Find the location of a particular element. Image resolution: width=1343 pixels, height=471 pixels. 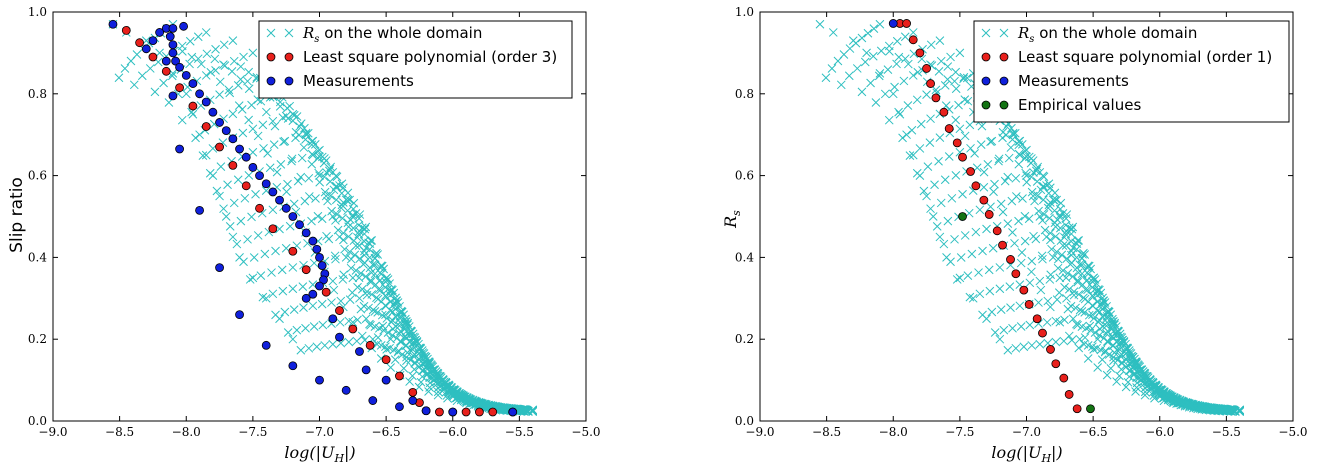

y-tick-label: 0.4 is located at coordinates (744, 257).